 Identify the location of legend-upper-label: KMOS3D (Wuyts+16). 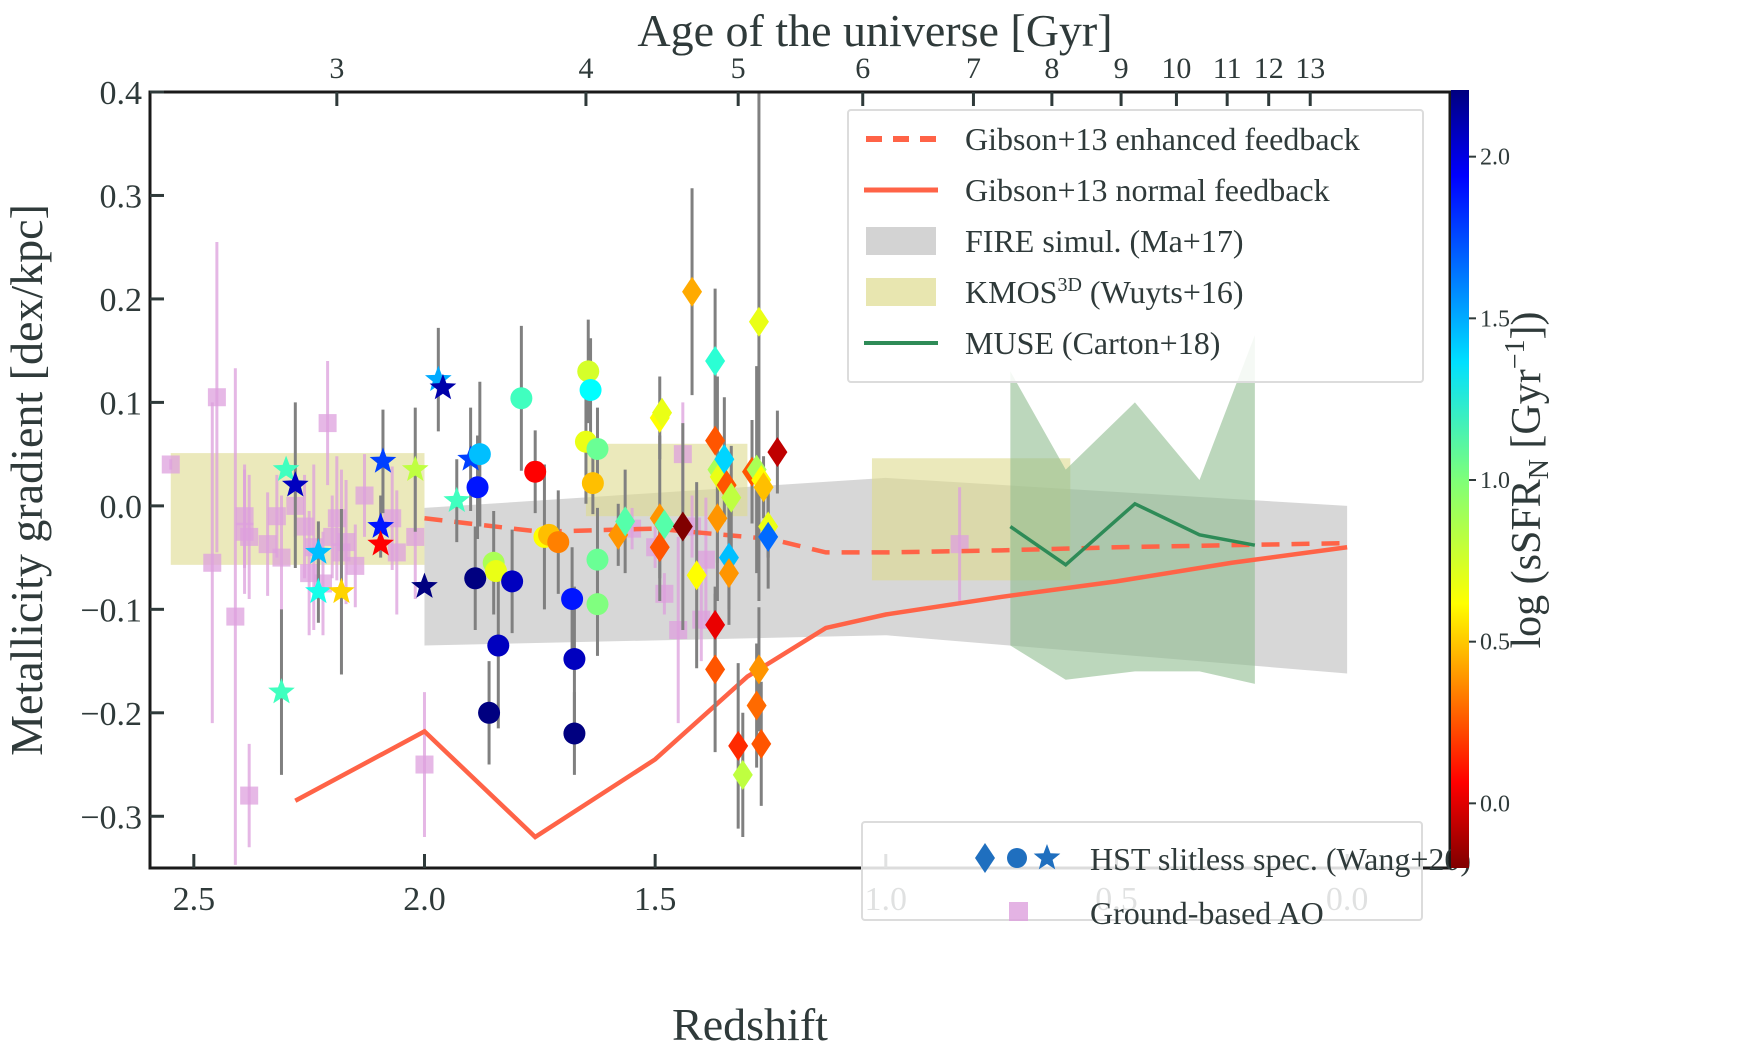
(1104, 292).